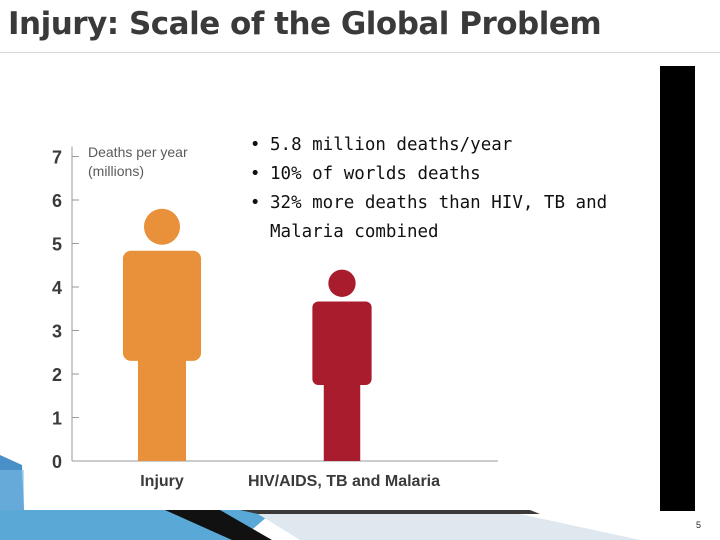 Image resolution: width=720 pixels, height=540 pixels. Describe the element at coordinates (677, 288) in the screenshot. I see `black-side-panel` at that location.